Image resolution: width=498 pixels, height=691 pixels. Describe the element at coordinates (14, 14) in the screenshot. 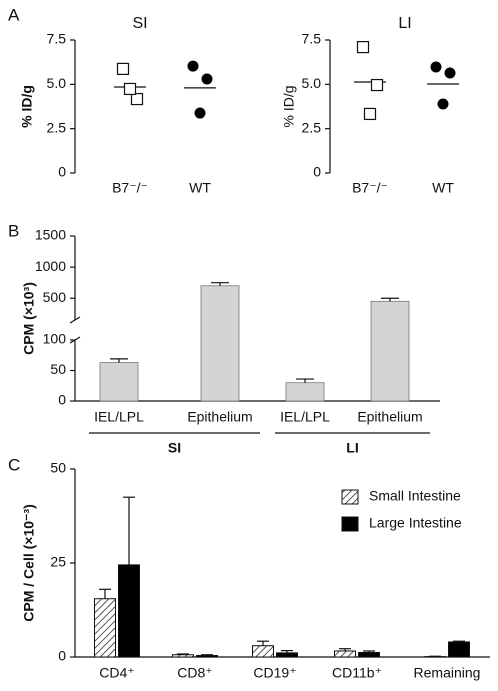

I see `panel-letter: A` at that location.